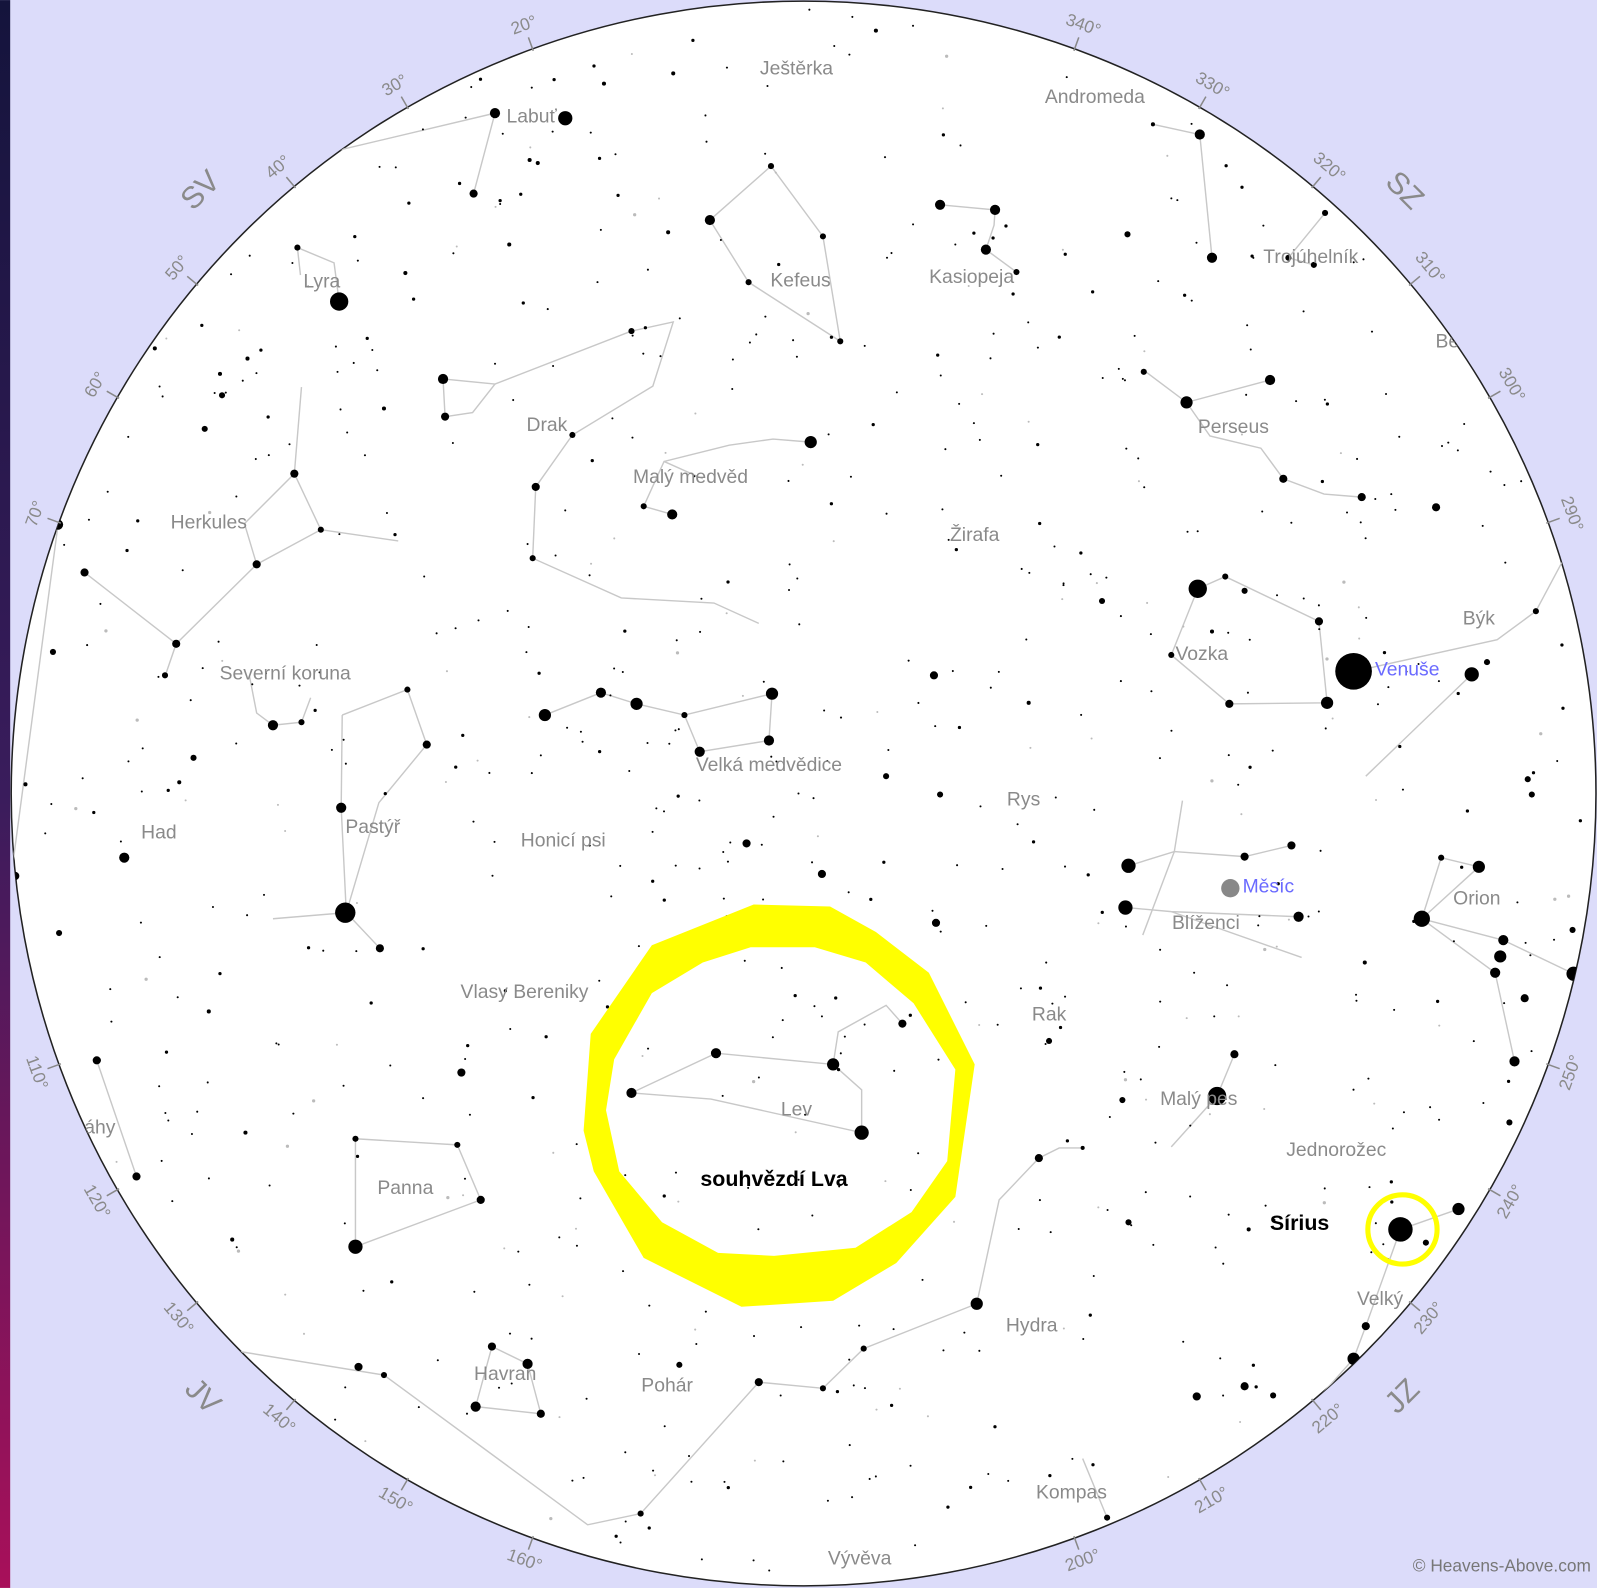  What do you see at coordinates (774, 1179) in the screenshot?
I see `annotation: souhvězdí Lva` at bounding box center [774, 1179].